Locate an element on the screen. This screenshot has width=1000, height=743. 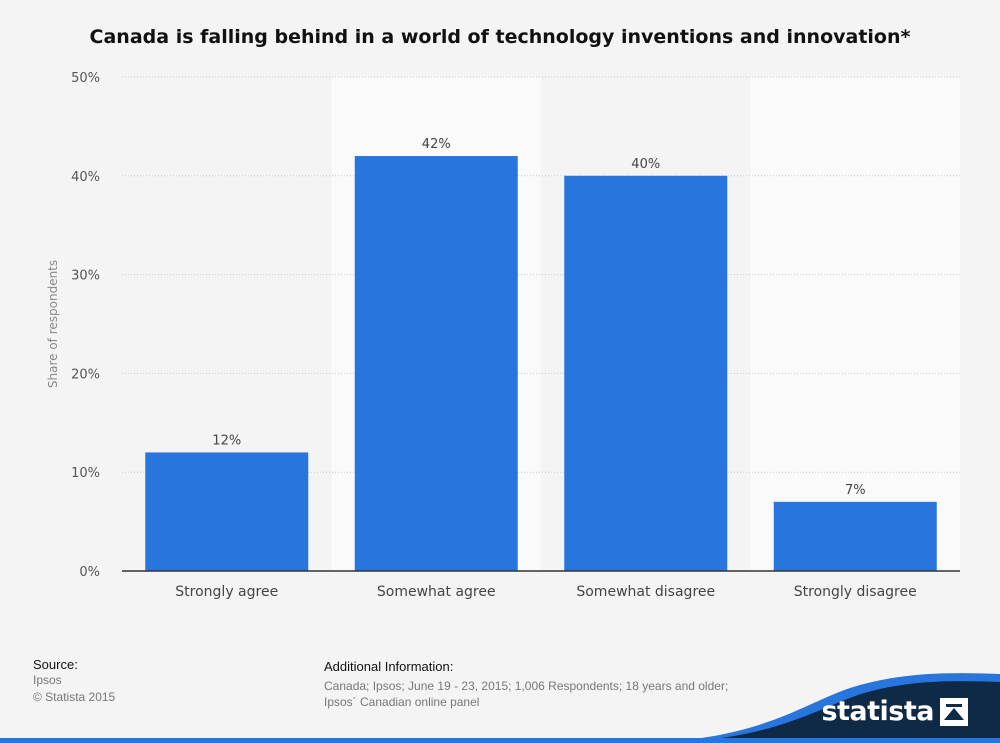
value-label: 12% is located at coordinates (226, 440).